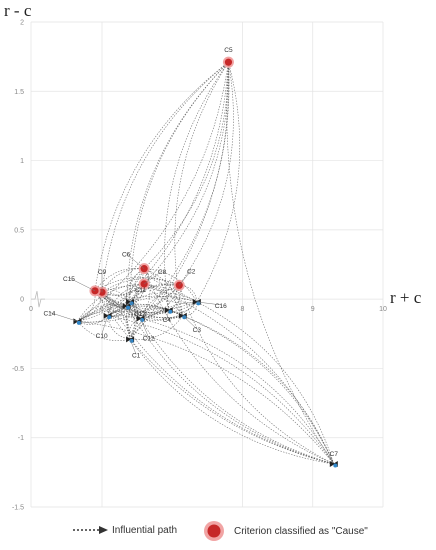 This screenshot has width=436, height=550. Describe the element at coordinates (313, 309) in the screenshot. I see `x-tick-label: 9` at that location.